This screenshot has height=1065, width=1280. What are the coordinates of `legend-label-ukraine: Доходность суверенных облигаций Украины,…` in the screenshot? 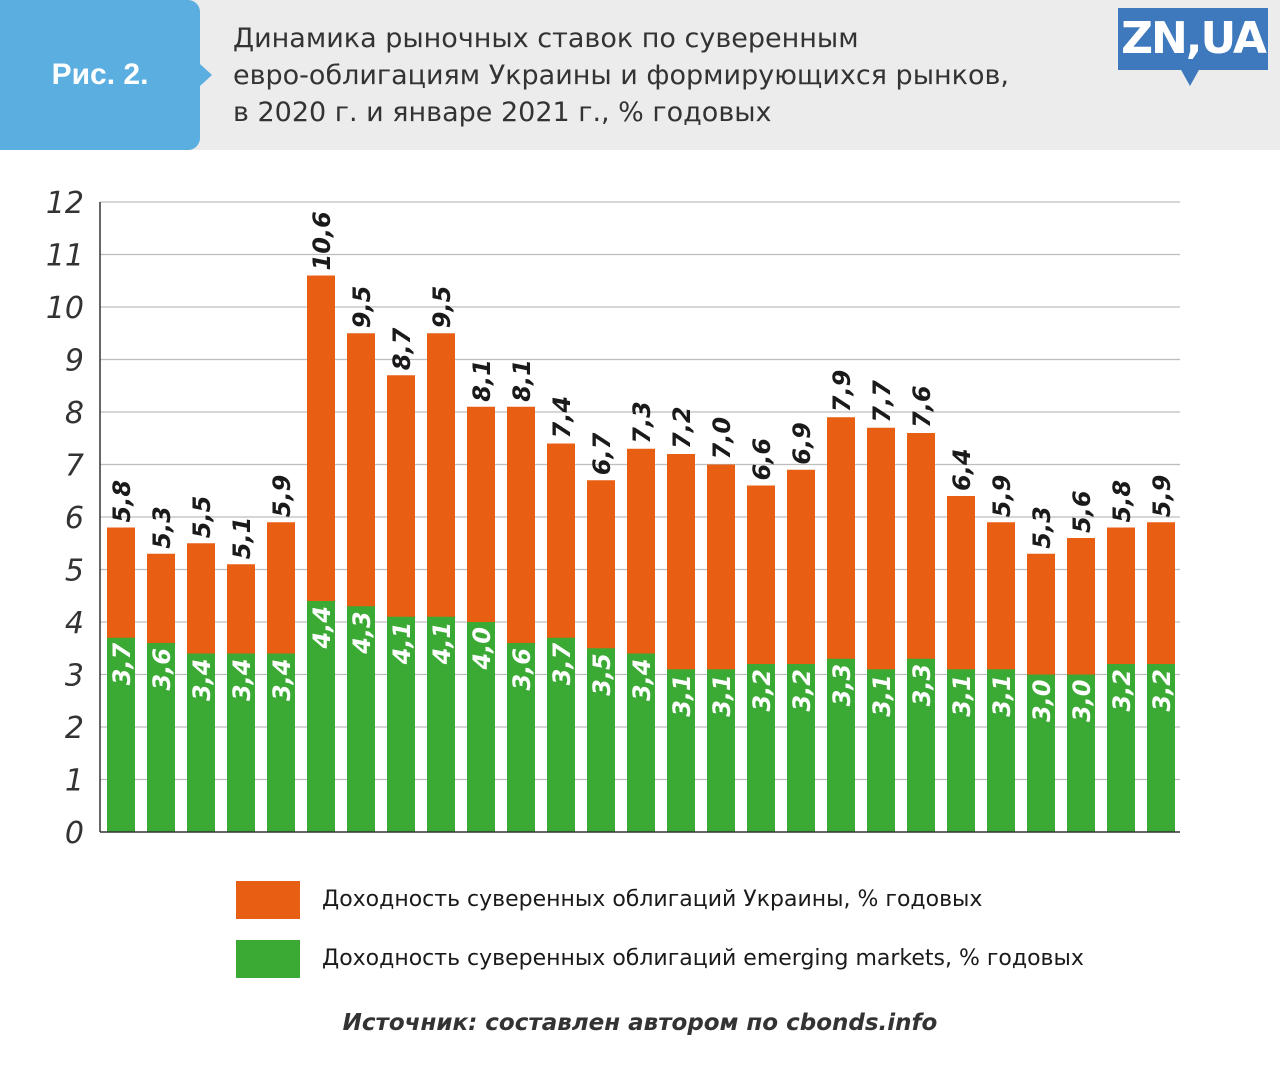 It's located at (652, 899).